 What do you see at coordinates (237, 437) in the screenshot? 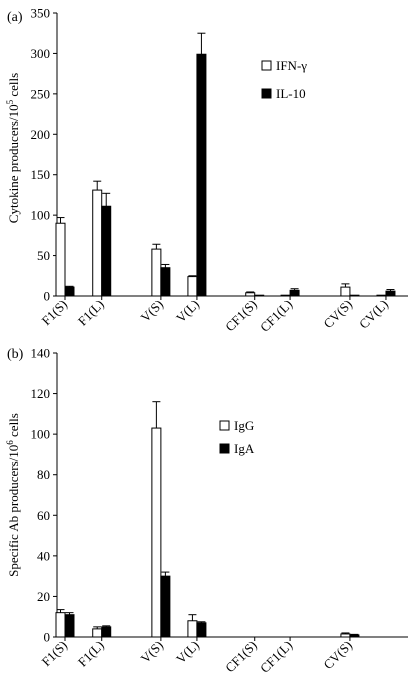
I see `panel-b-legend: IgG IgA` at bounding box center [237, 437].